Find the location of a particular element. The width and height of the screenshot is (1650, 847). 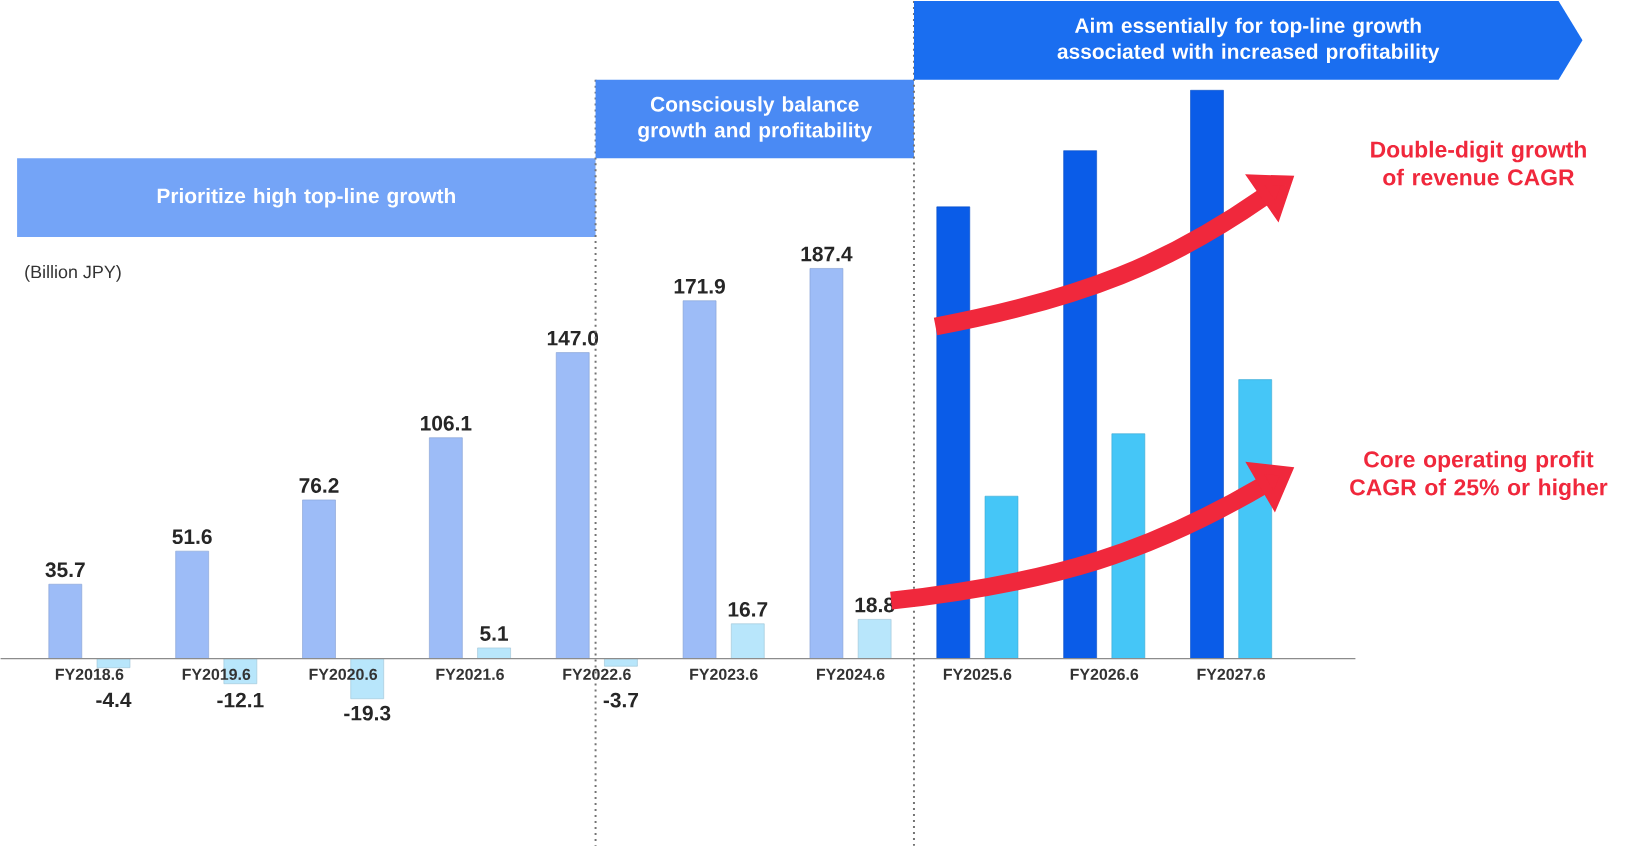

data-label: -12.1 is located at coordinates (240, 700).